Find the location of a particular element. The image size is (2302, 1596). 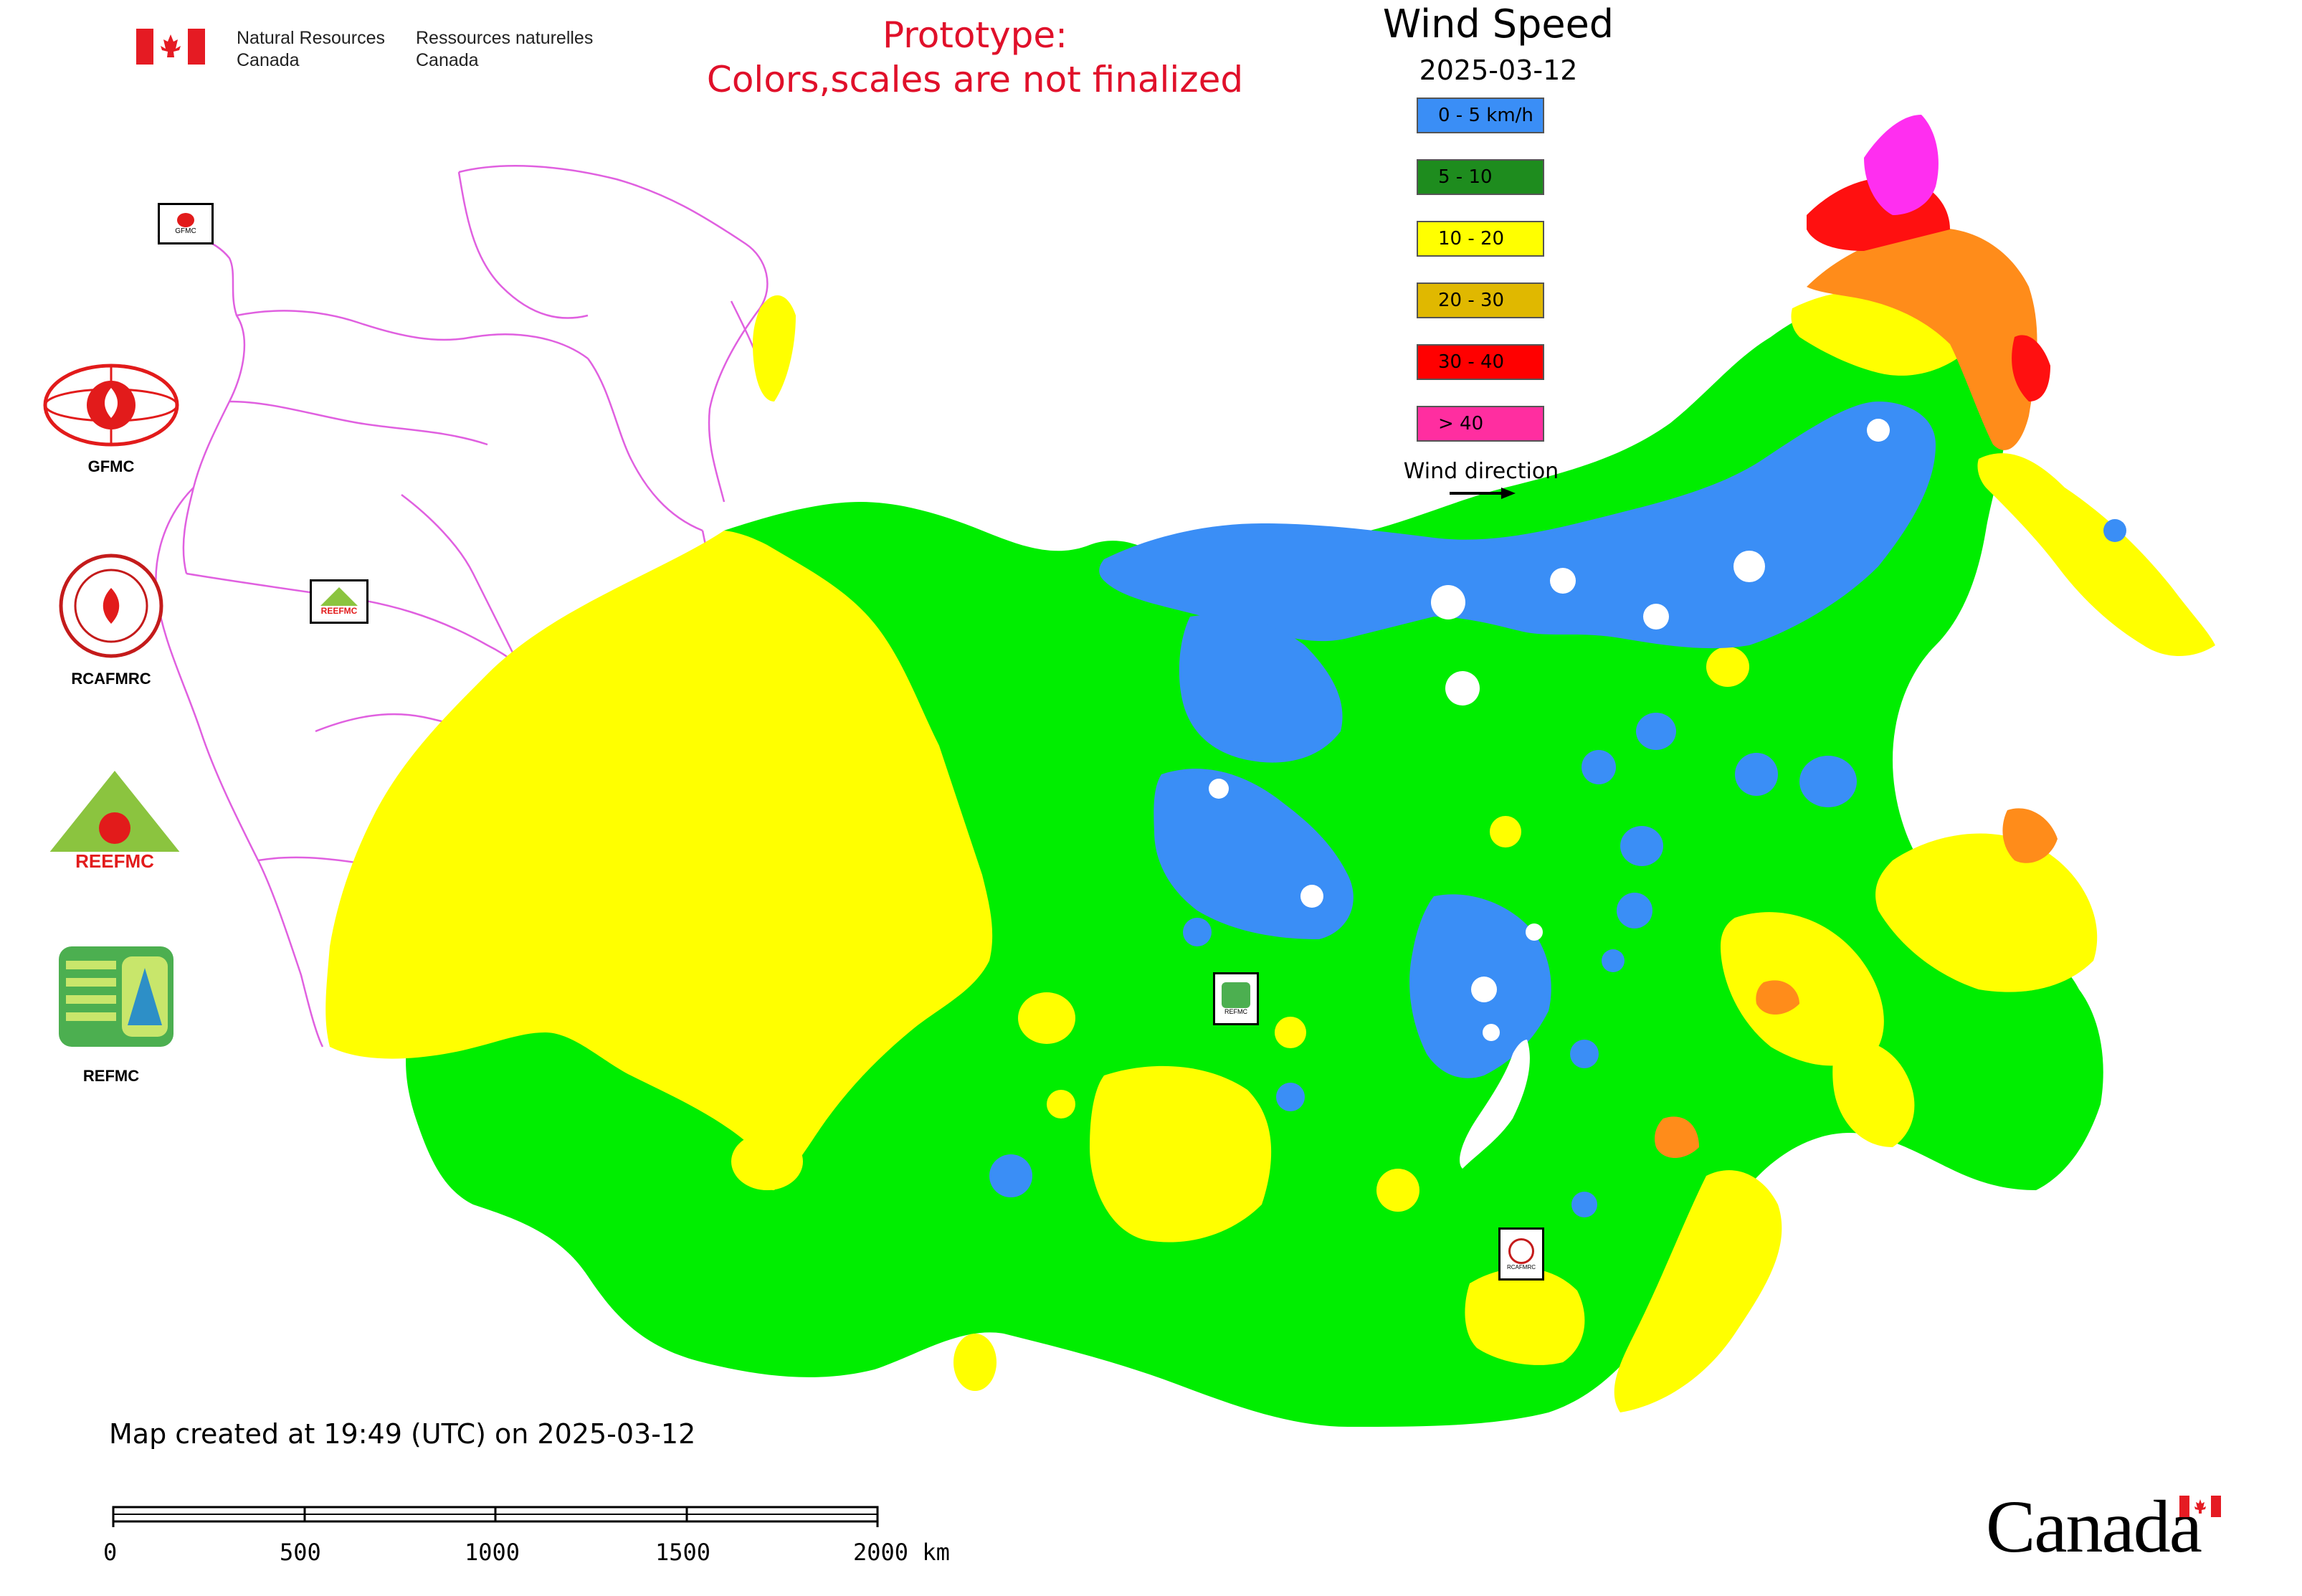

rcafmrc-marker-text: RCAFMRC is located at coordinates (1522, 1266).